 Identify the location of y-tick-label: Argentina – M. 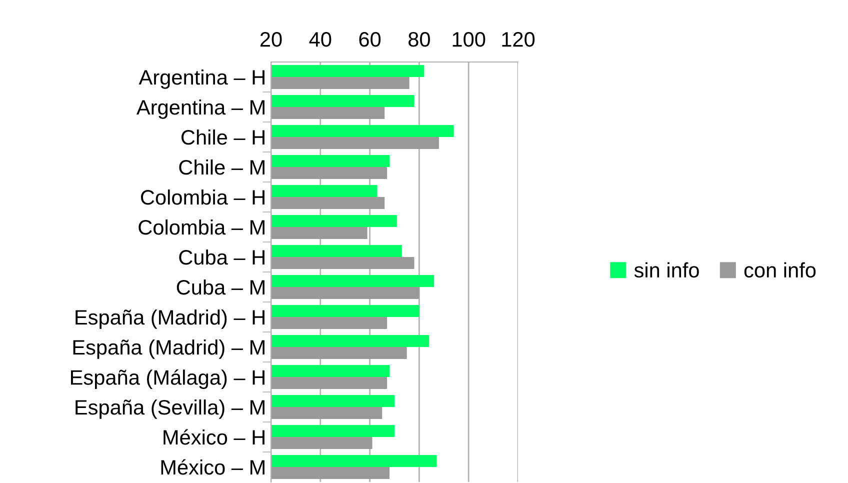
(200, 109).